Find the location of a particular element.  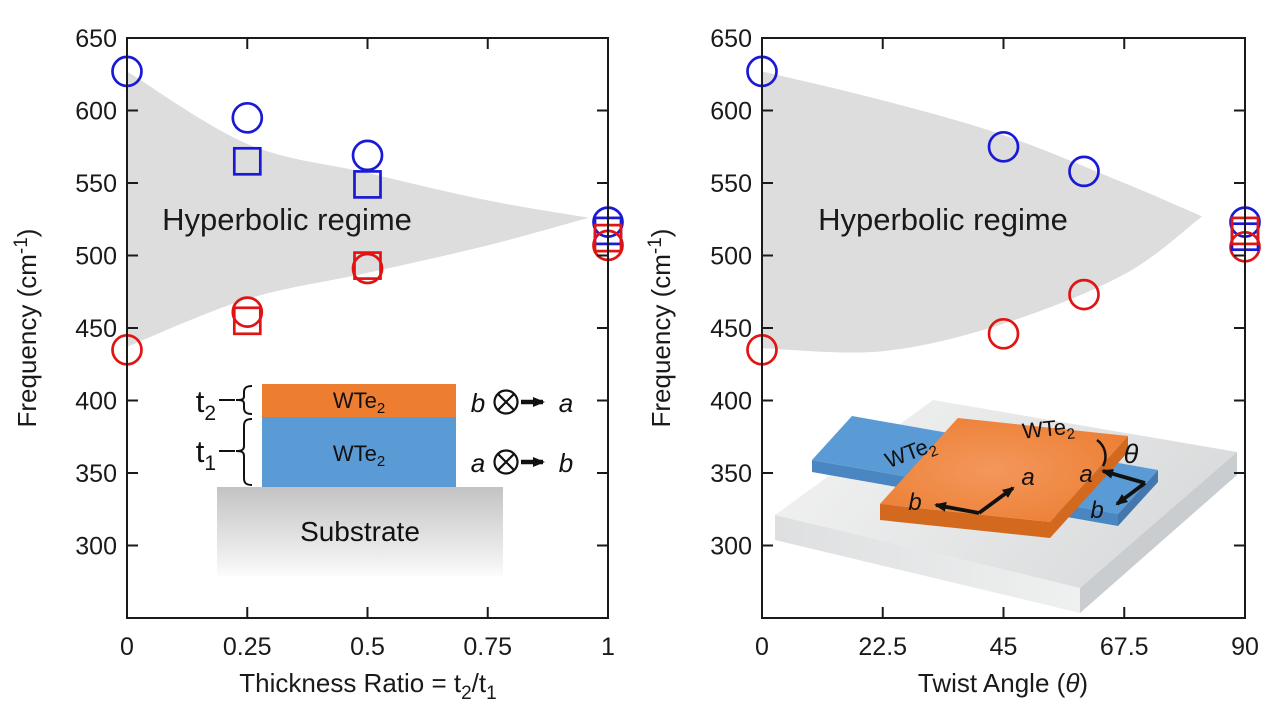

orange-flake-front-face is located at coordinates (965, 521).